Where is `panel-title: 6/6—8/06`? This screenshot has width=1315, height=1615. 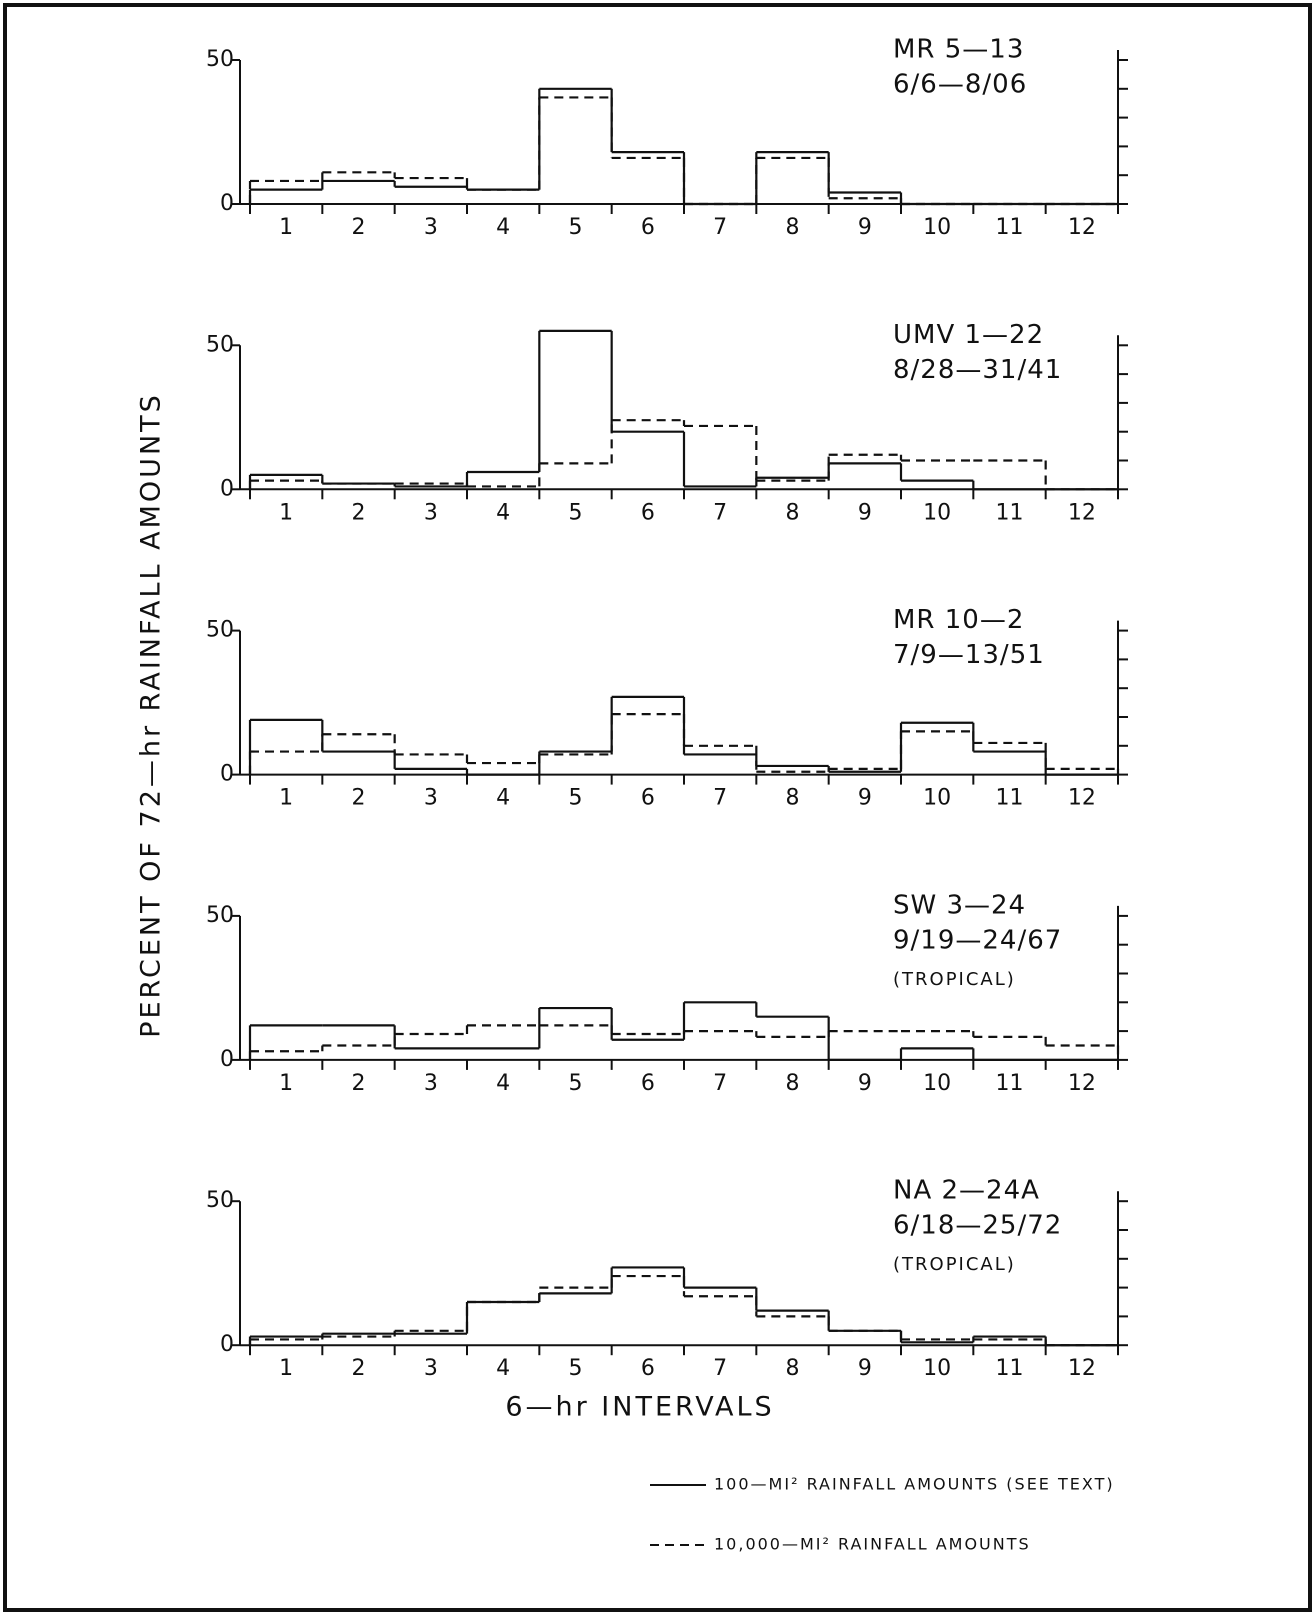 panel-title: 6/6—8/06 is located at coordinates (960, 85).